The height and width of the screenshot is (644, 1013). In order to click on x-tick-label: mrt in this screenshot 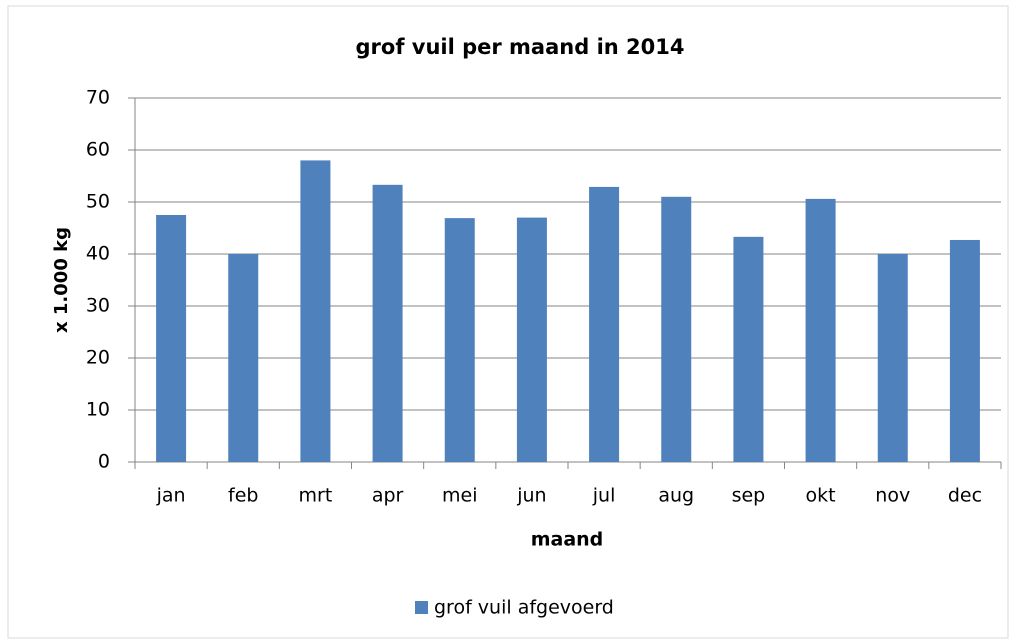, I will do `click(316, 496)`.